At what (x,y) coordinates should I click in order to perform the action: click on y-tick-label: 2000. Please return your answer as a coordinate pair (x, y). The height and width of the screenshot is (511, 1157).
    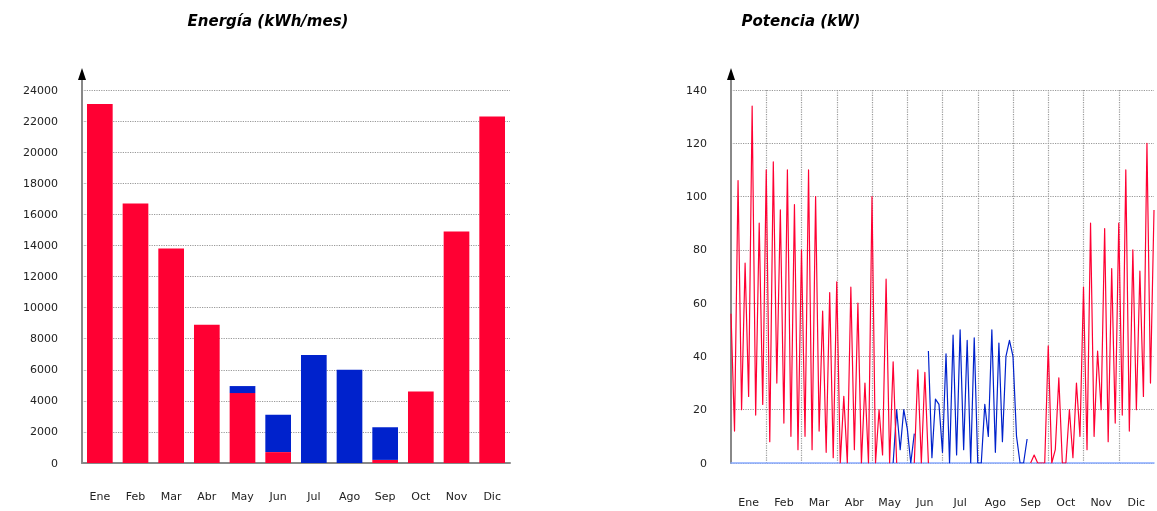
    Looking at the image, I should click on (44, 432).